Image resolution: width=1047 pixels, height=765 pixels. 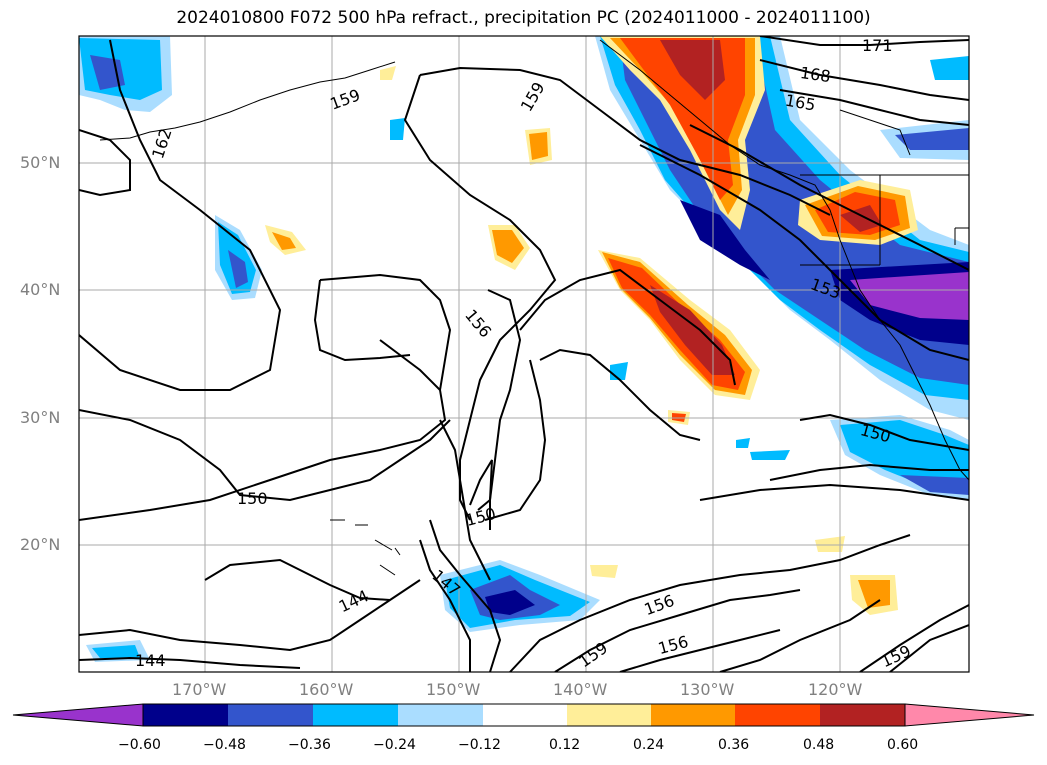 What do you see at coordinates (580, 689) in the screenshot?
I see `lon-label: 140°W` at bounding box center [580, 689].